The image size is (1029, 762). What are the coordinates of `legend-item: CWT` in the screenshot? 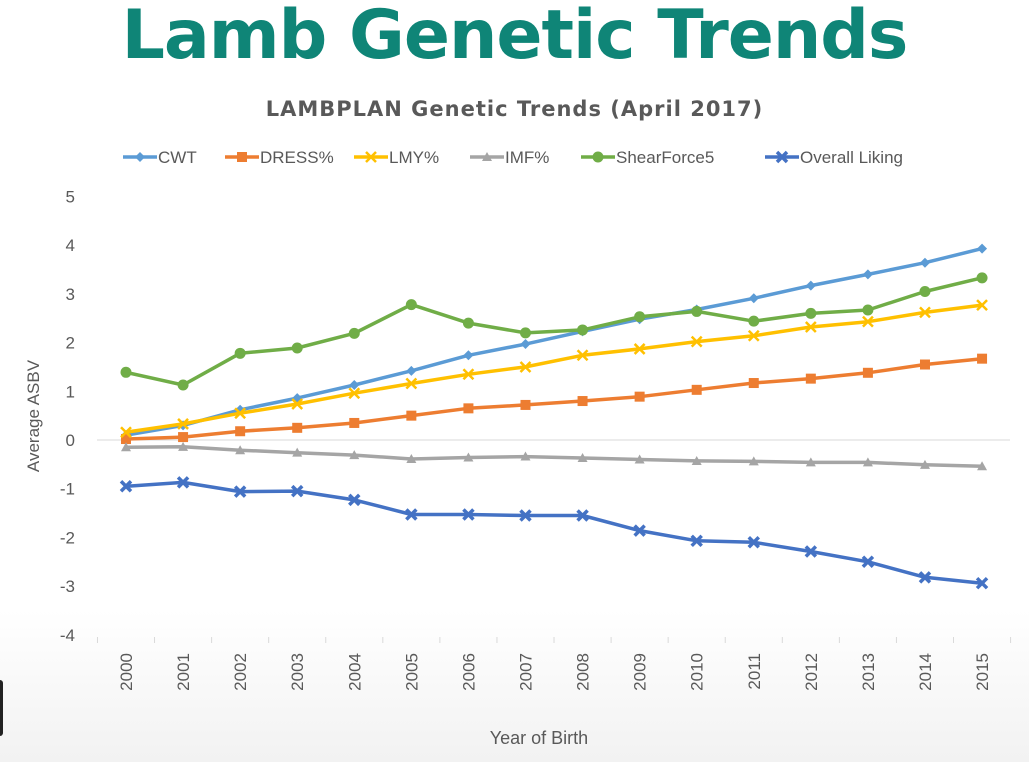 It's located at (160, 157).